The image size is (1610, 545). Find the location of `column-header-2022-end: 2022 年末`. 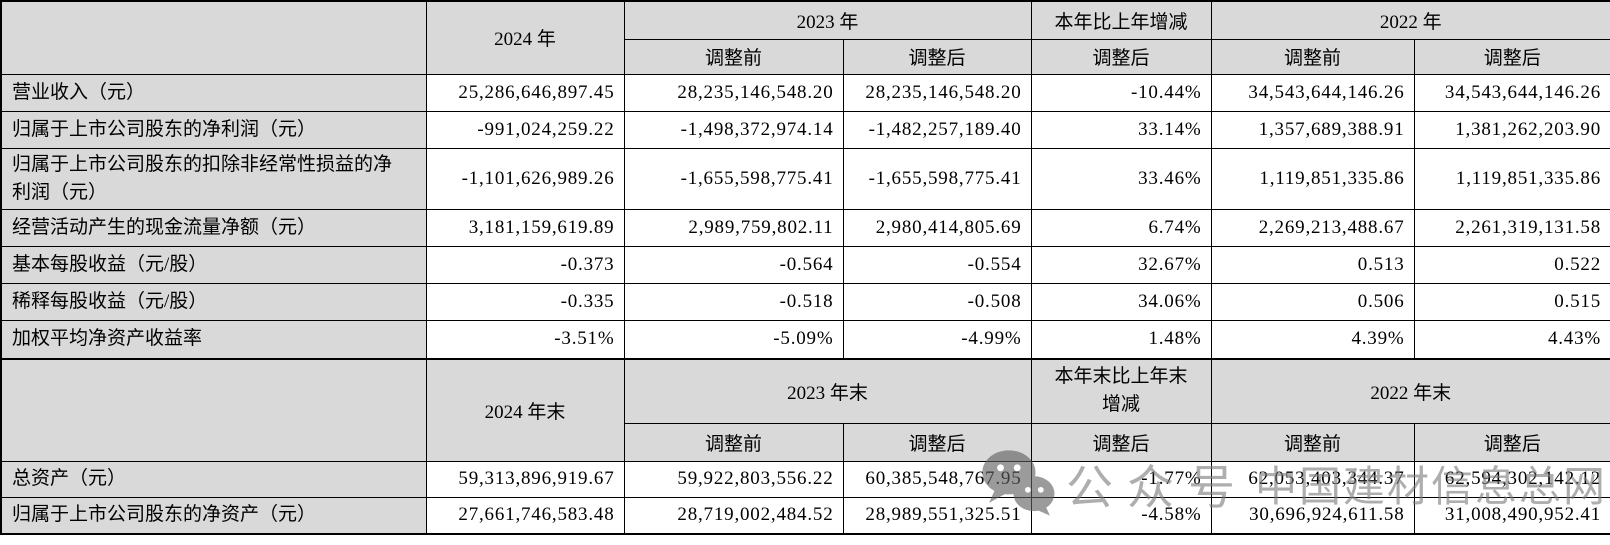

column-header-2022-end: 2022 年末 is located at coordinates (1410, 391).